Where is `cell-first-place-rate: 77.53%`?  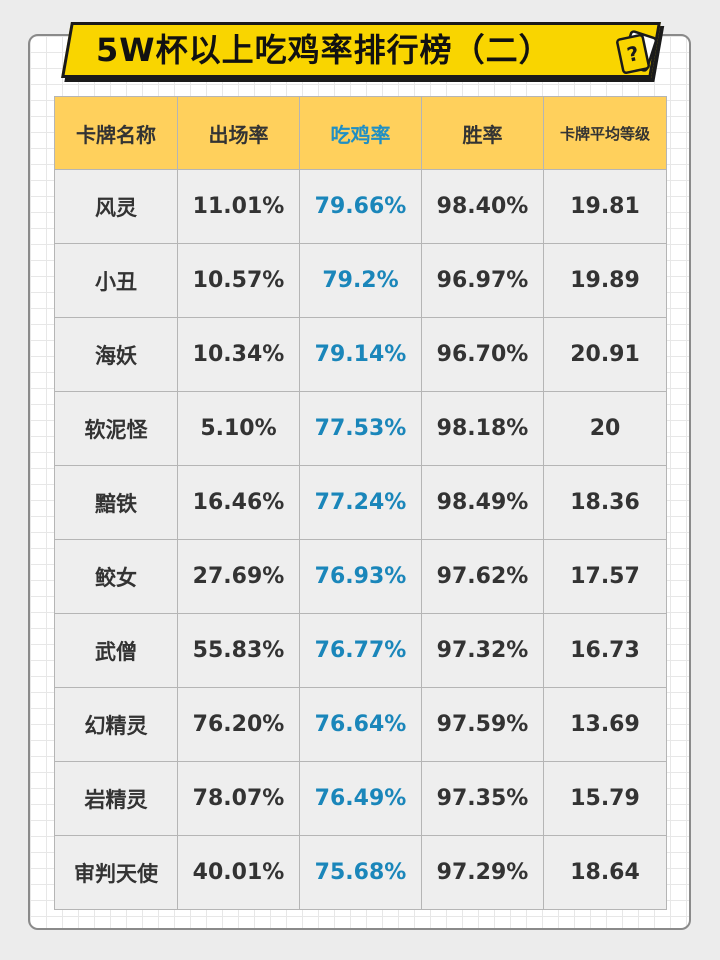 cell-first-place-rate: 77.53% is located at coordinates (360, 428).